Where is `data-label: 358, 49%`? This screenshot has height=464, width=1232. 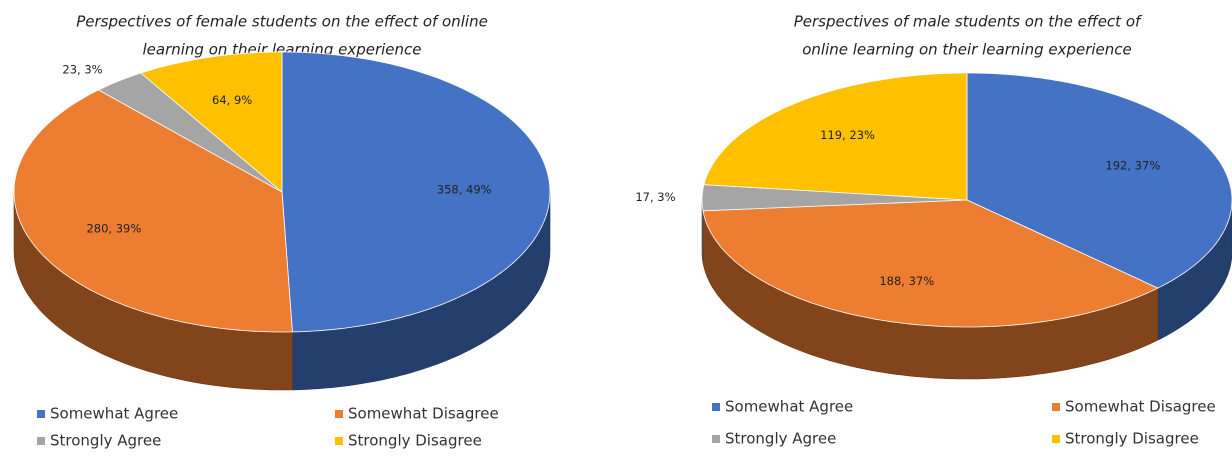 data-label: 358, 49% is located at coordinates (464, 190).